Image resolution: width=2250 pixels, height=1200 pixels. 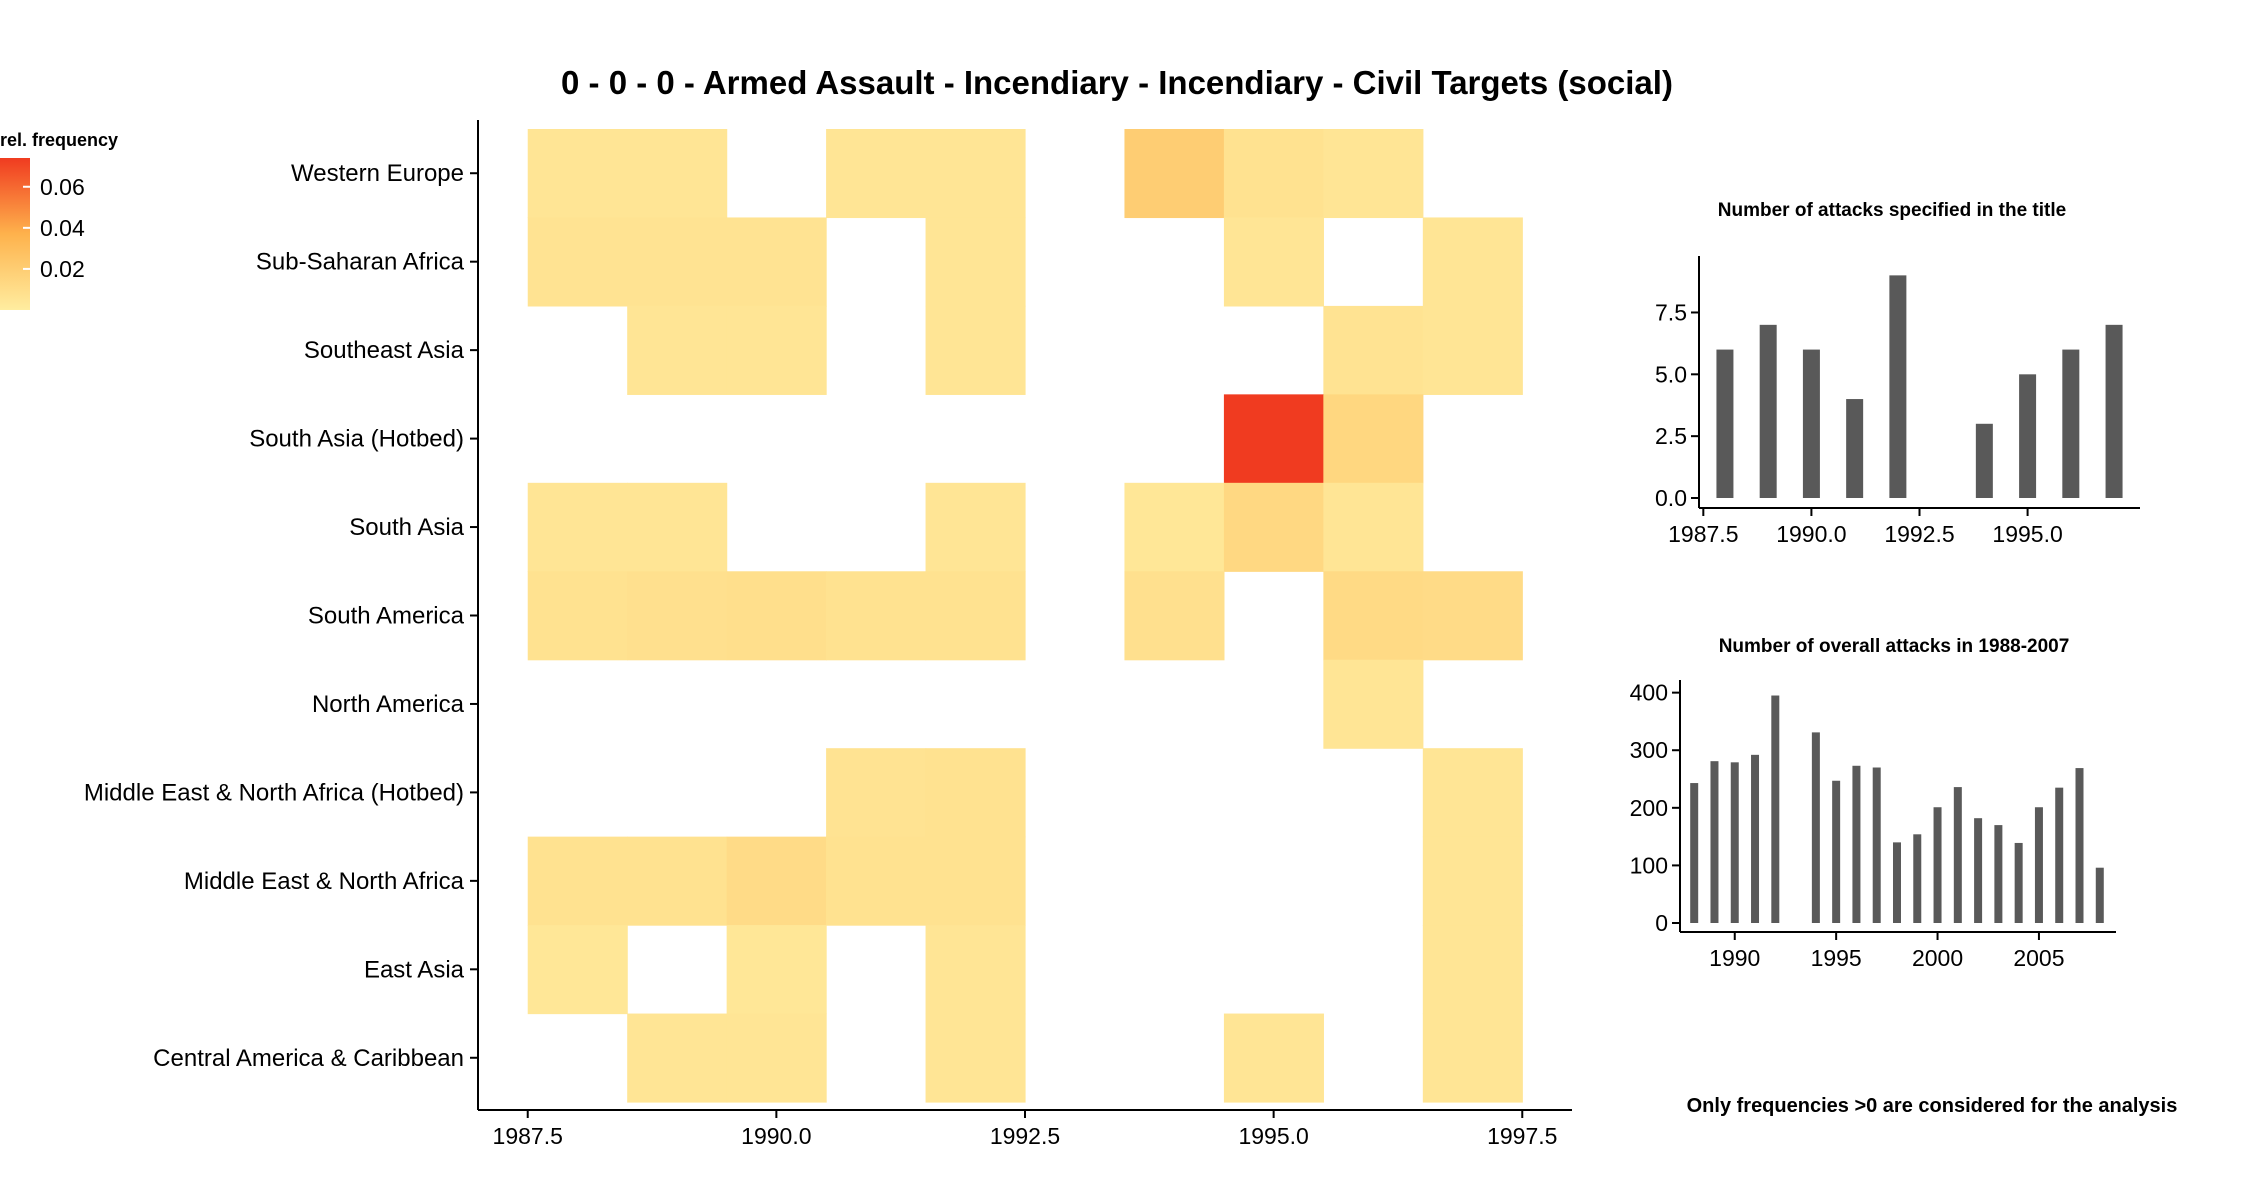 I want to click on bar1-x-label: 1992.5, so click(x=1919, y=534).